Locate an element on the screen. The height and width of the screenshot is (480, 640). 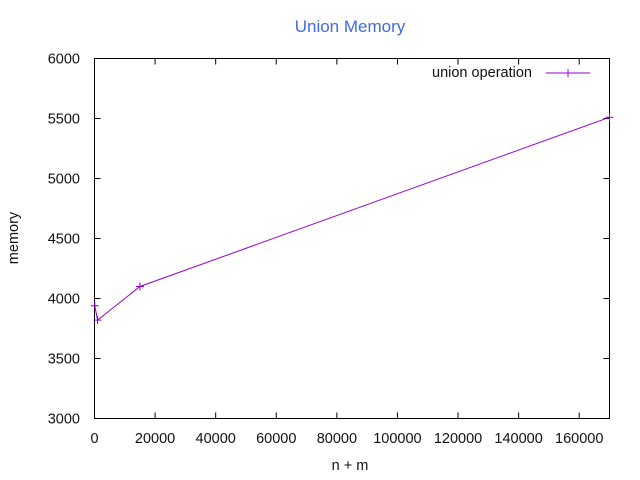
x-tick-label: 40000 is located at coordinates (216, 439).